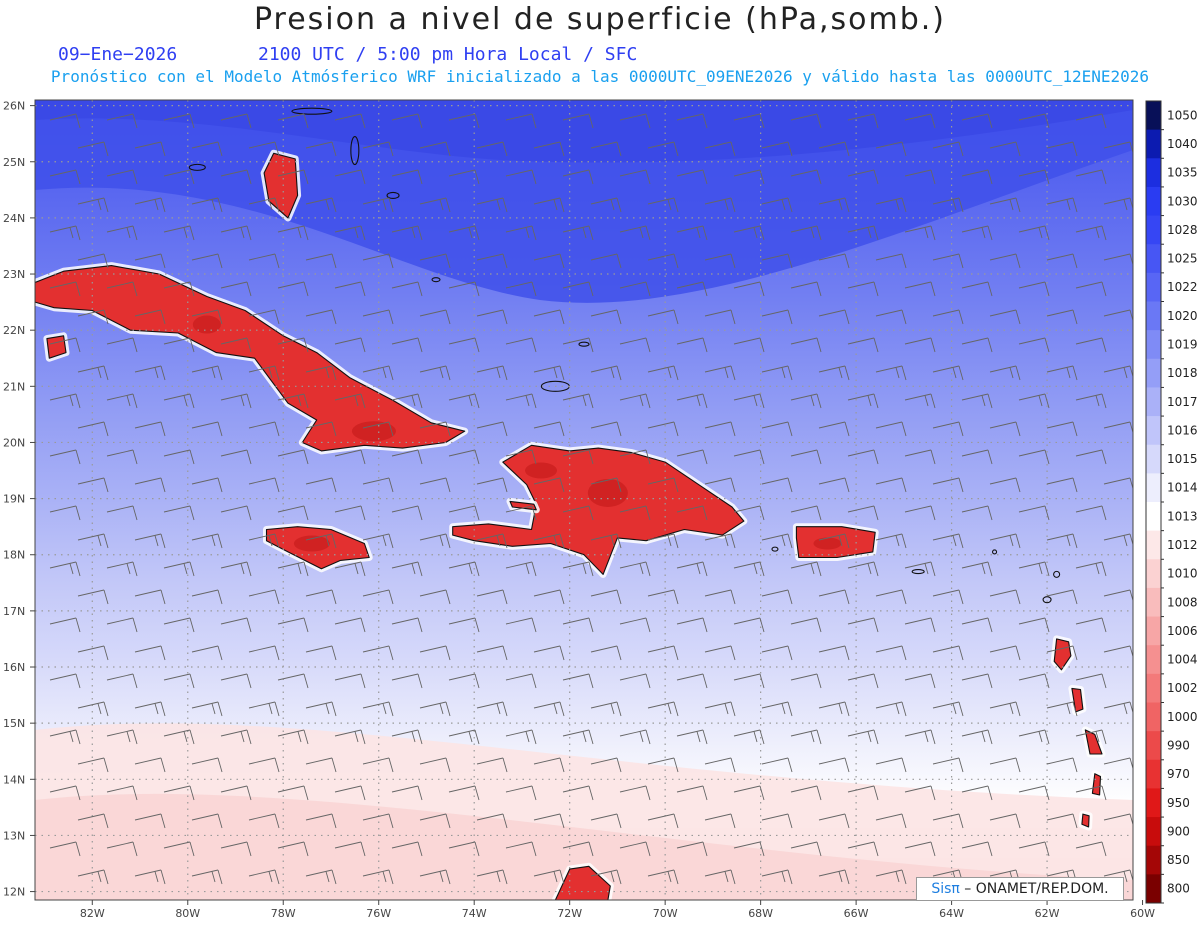  Describe the element at coordinates (1182, 688) in the screenshot. I see `colorbar-label: 1002` at that location.